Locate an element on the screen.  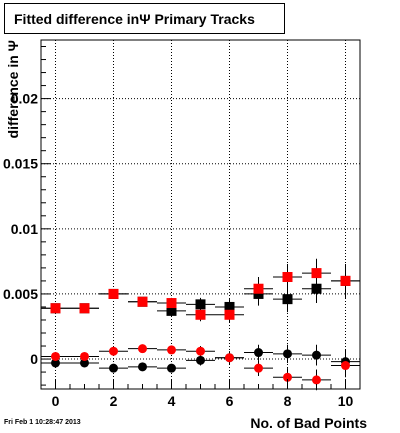
x-tick-label: 8 is located at coordinates (288, 401).